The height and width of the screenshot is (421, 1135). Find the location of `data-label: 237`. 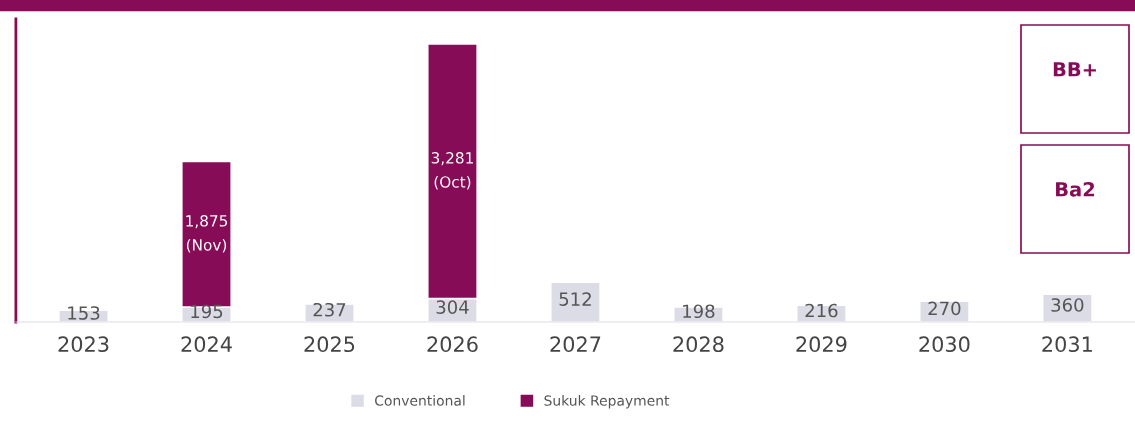

data-label: 237 is located at coordinates (329, 309).